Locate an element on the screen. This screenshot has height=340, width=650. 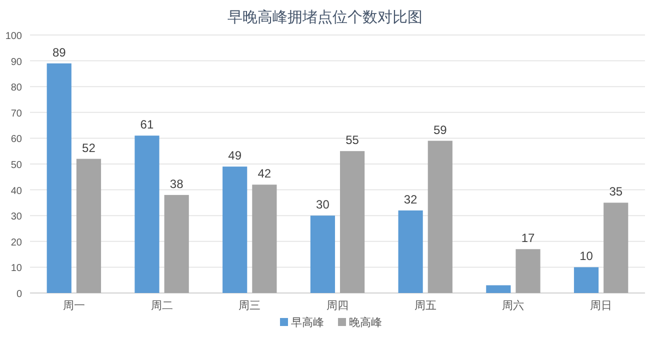
x-tick-label: 周三 is located at coordinates (249, 306).